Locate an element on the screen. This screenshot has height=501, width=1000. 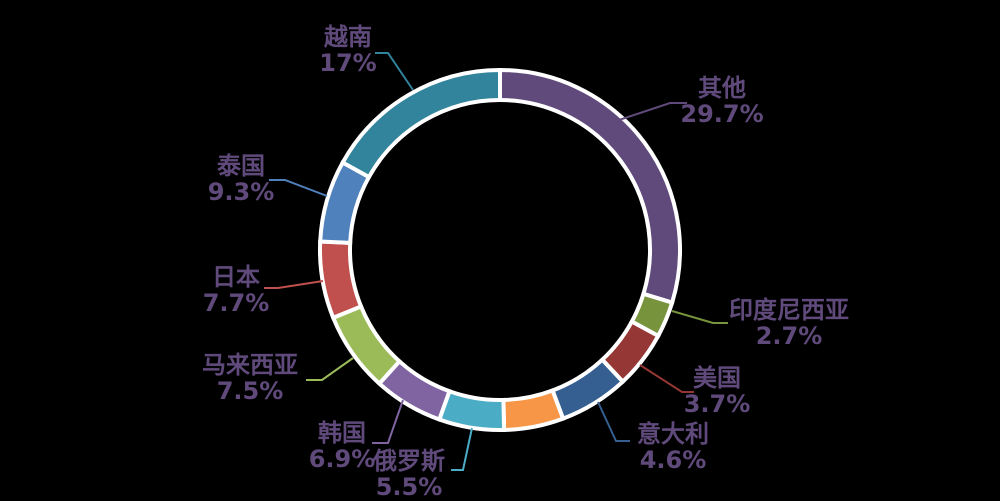
segment-name: 韩国 is located at coordinates (342, 433).